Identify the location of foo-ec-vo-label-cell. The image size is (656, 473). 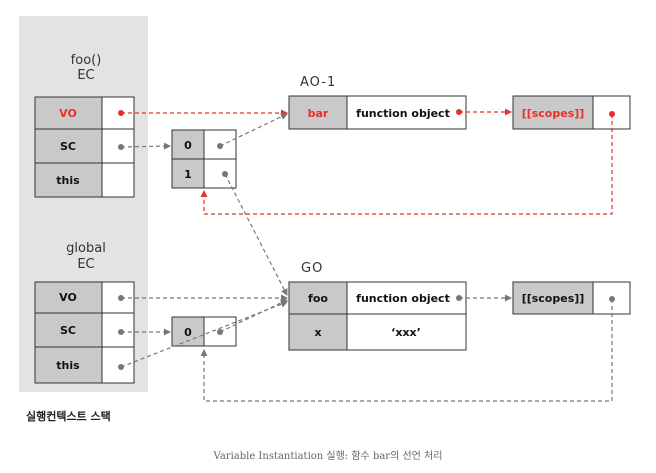
(68, 113).